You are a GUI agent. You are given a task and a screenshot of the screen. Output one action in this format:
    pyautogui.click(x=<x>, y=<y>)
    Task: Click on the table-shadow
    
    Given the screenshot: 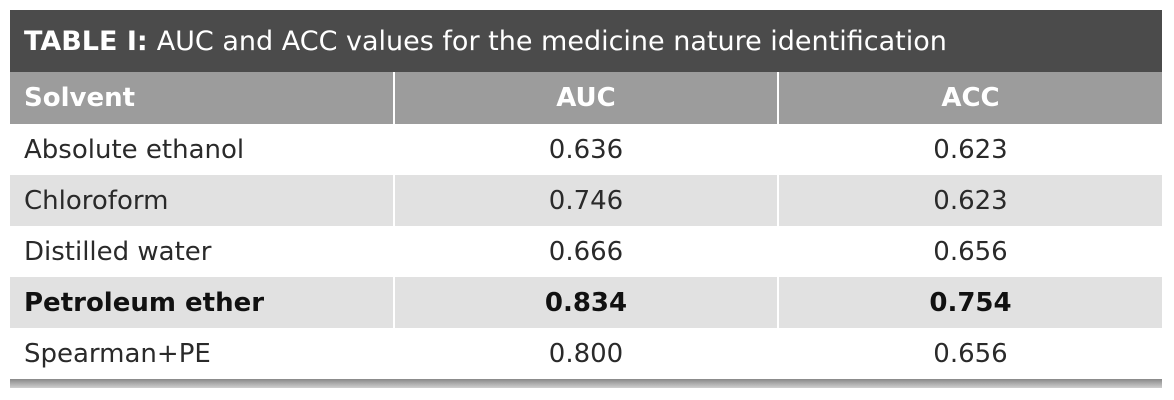 What is the action you would take?
    pyautogui.click(x=586, y=383)
    